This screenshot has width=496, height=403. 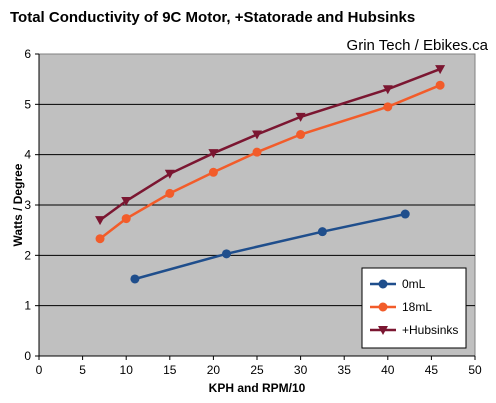 I want to click on legend-item-hubsinks: +Hubsinks, so click(x=414, y=330).